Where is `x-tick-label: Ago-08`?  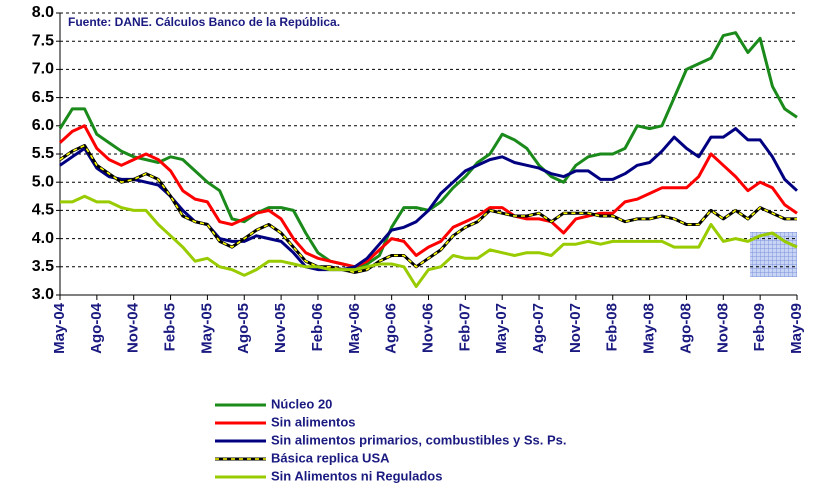
x-tick-label: Ago-08 is located at coordinates (685, 328).